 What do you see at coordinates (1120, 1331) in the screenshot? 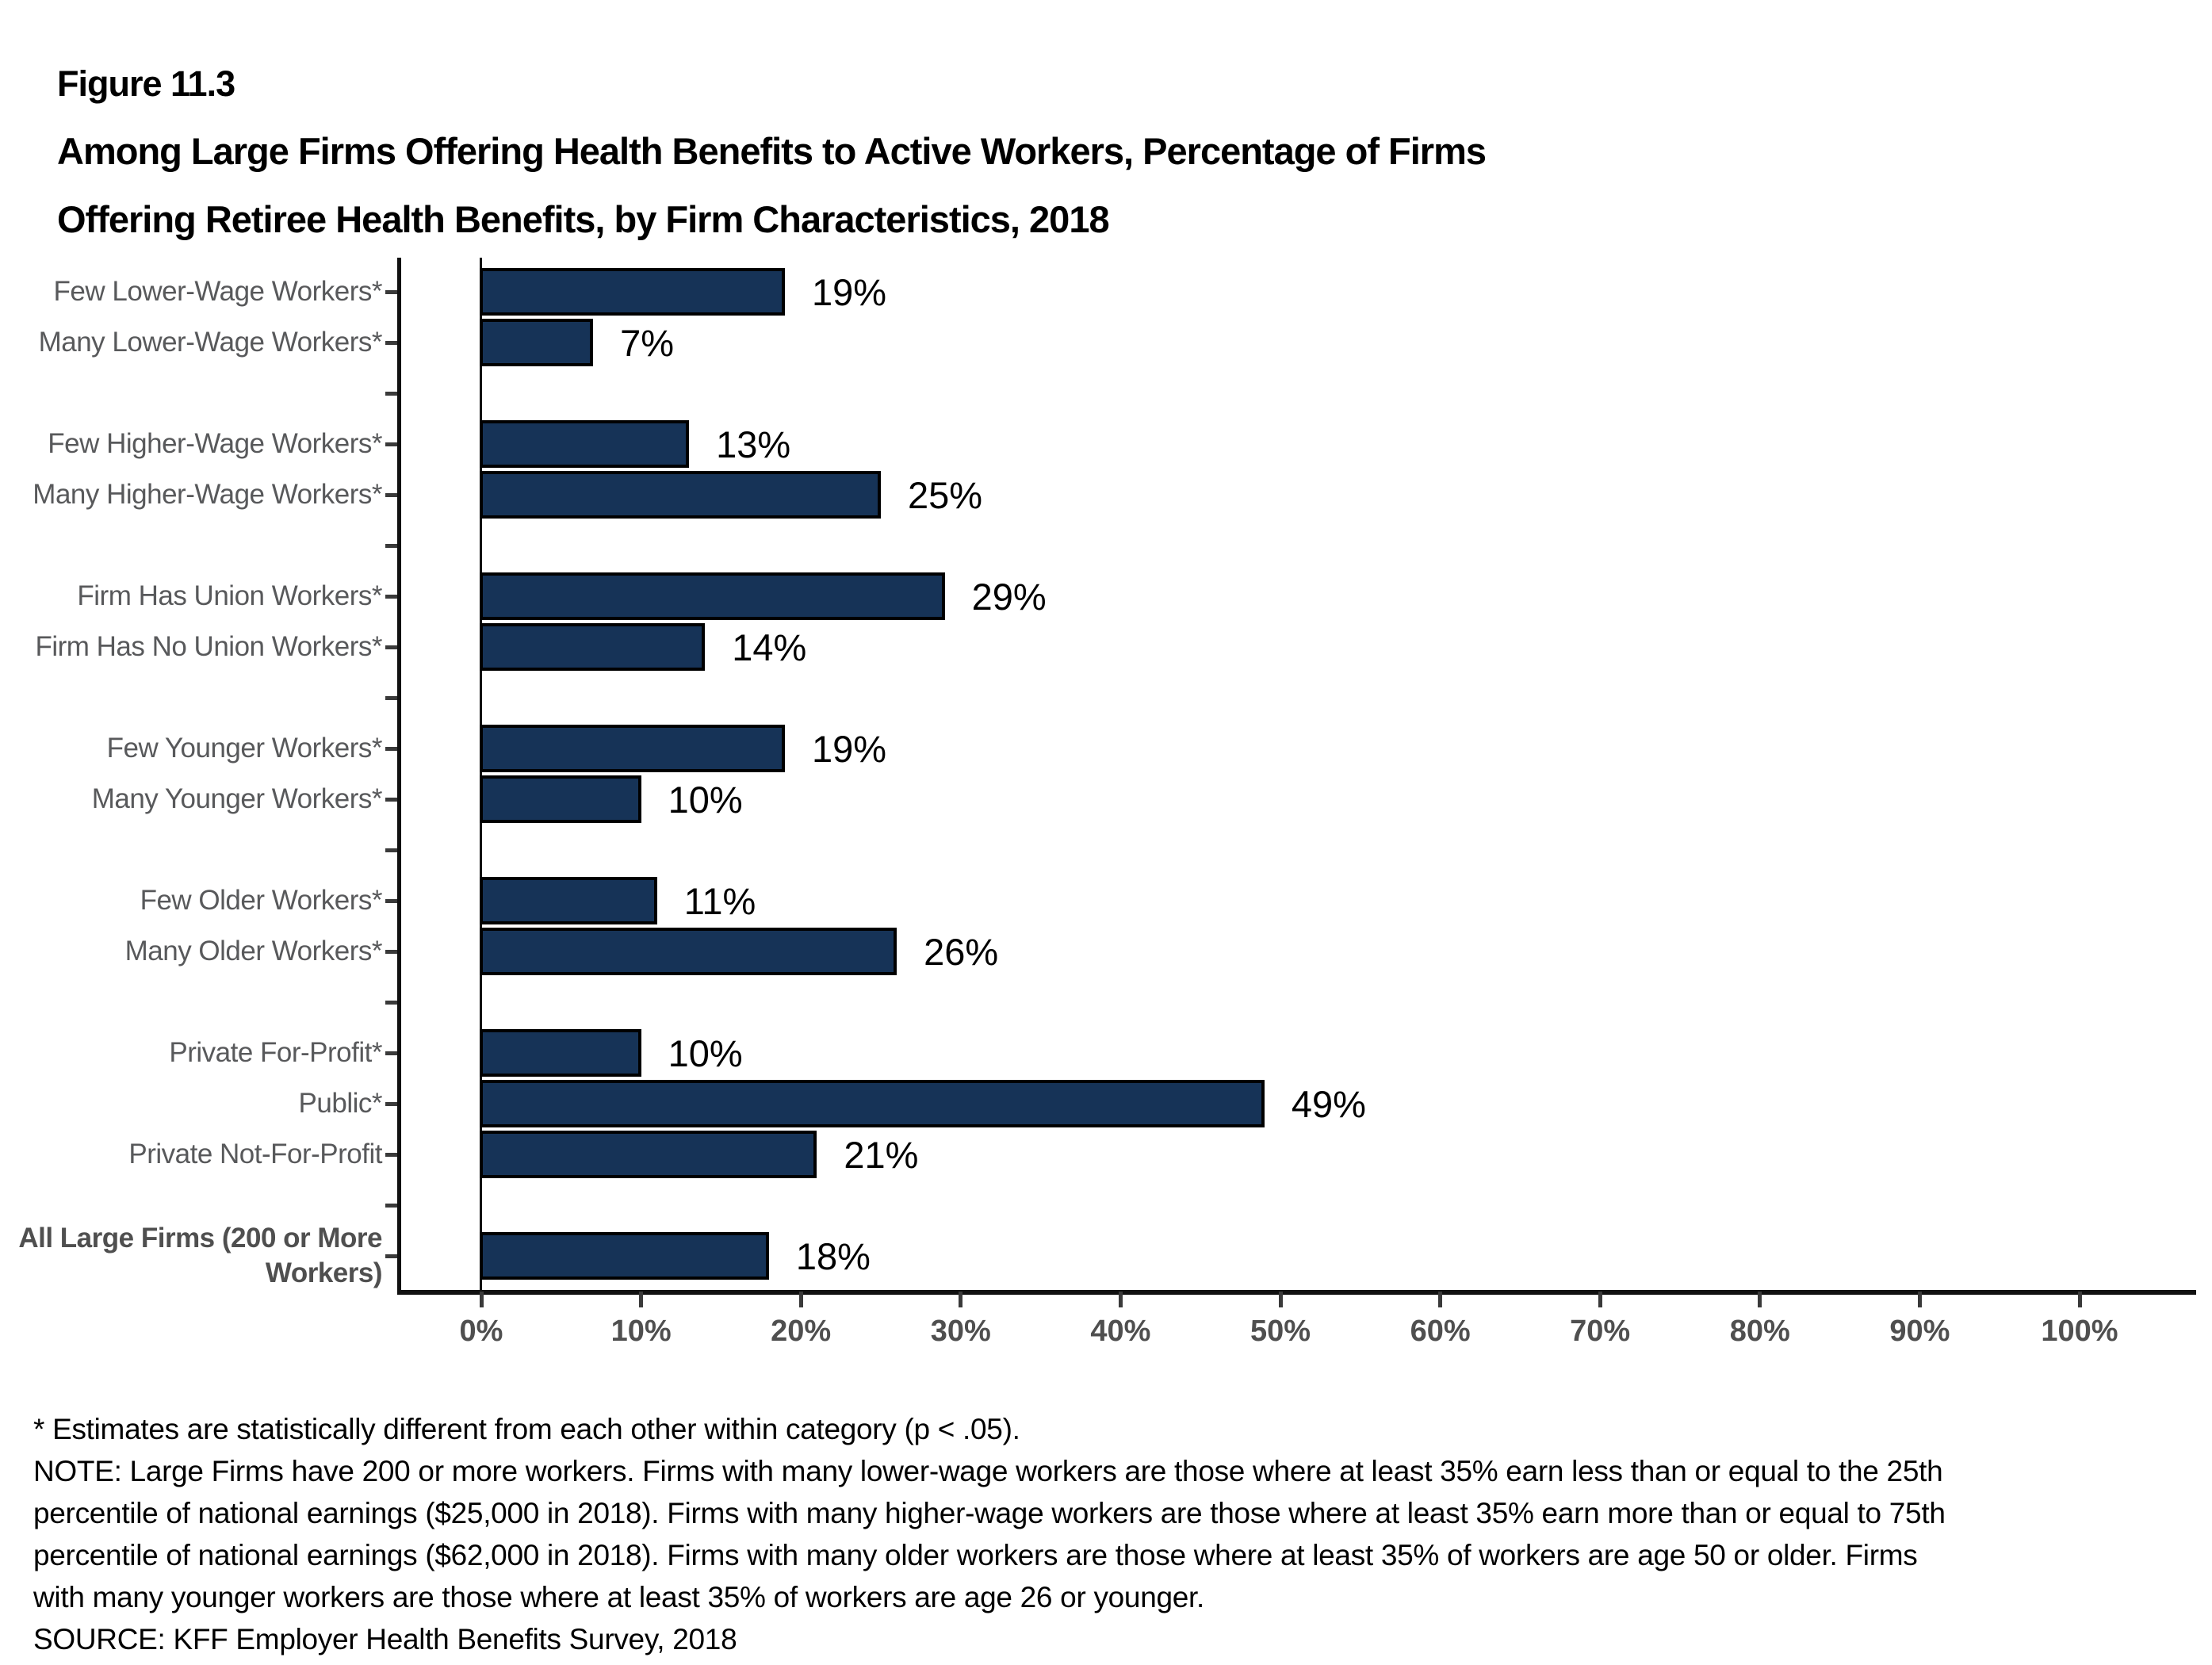
I see `x-axis-tick-label-40: 40%` at bounding box center [1120, 1331].